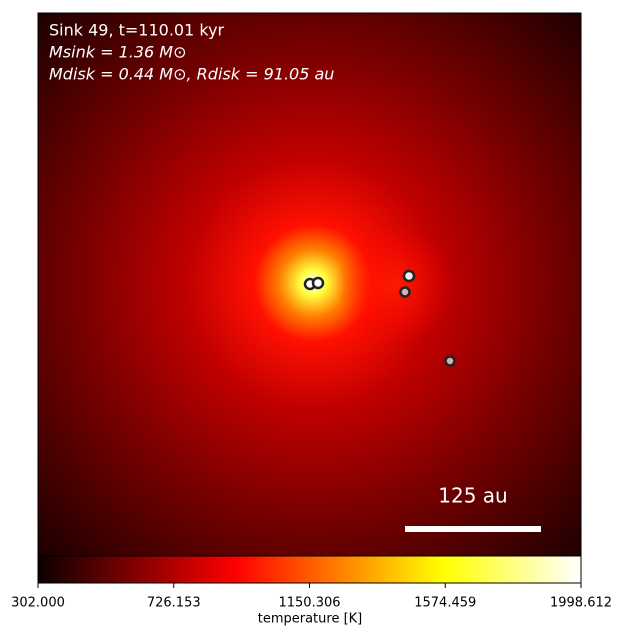 The image size is (624, 640). I want to click on colorbar-label: temperature [K], so click(310, 619).